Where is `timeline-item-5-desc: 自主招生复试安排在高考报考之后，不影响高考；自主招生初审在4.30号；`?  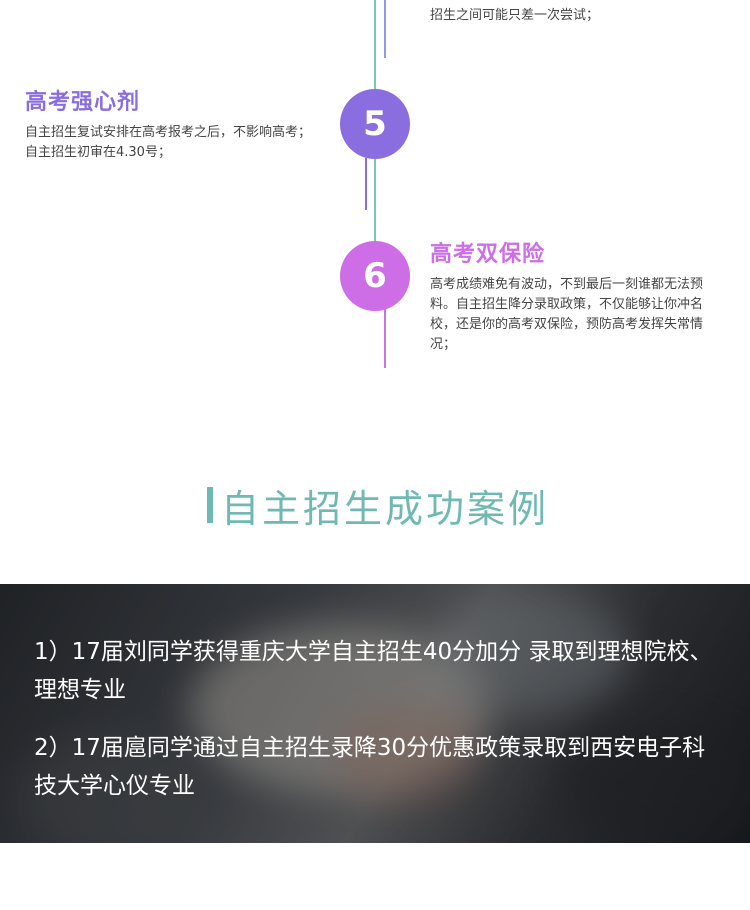
timeline-item-5-desc: 自主招生复试安排在高考报考之后，不影响高考；自主招生初审在4.30号； is located at coordinates (168, 142).